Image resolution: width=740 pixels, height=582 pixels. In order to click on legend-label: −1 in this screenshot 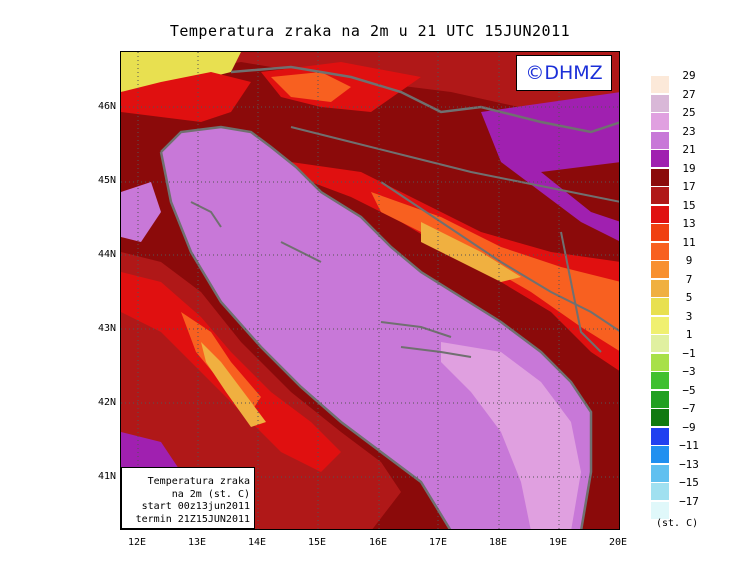, I will do `click(689, 353)`.